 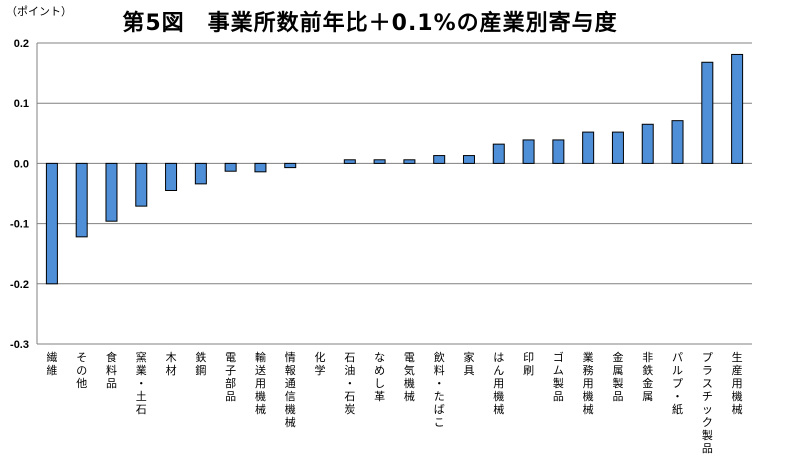 What do you see at coordinates (81, 370) in the screenshot?
I see `x-tick-label: その他` at bounding box center [81, 370].